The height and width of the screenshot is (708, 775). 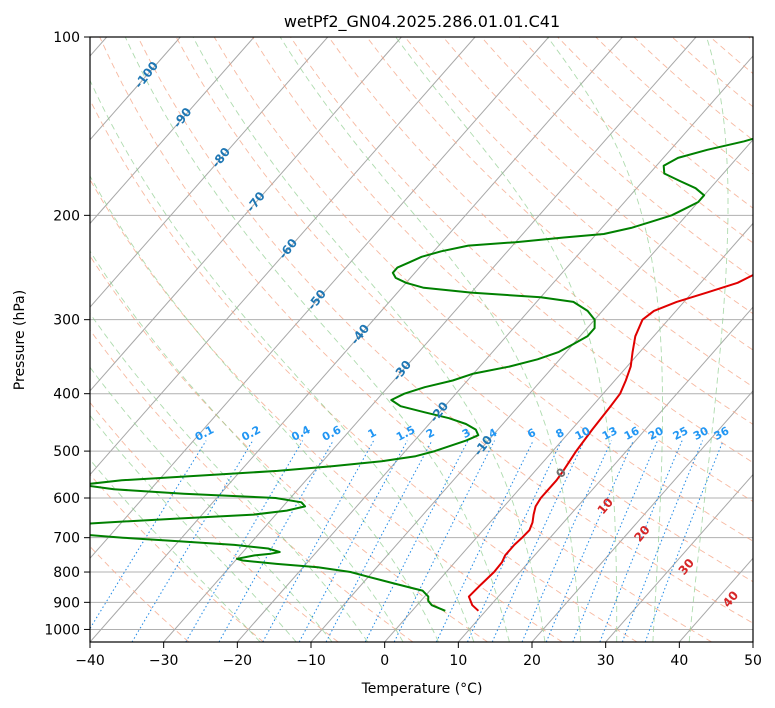 What do you see at coordinates (66, 321) in the screenshot?
I see `y-tick-label: 300` at bounding box center [66, 321].